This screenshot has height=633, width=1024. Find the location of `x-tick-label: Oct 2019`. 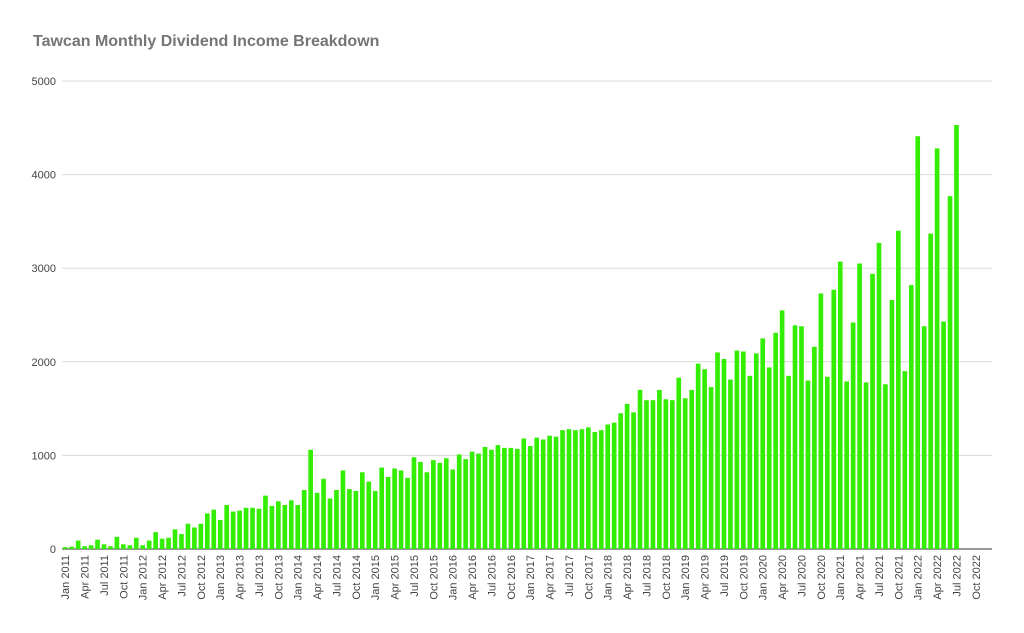

x-tick-label: Oct 2019 is located at coordinates (744, 577).